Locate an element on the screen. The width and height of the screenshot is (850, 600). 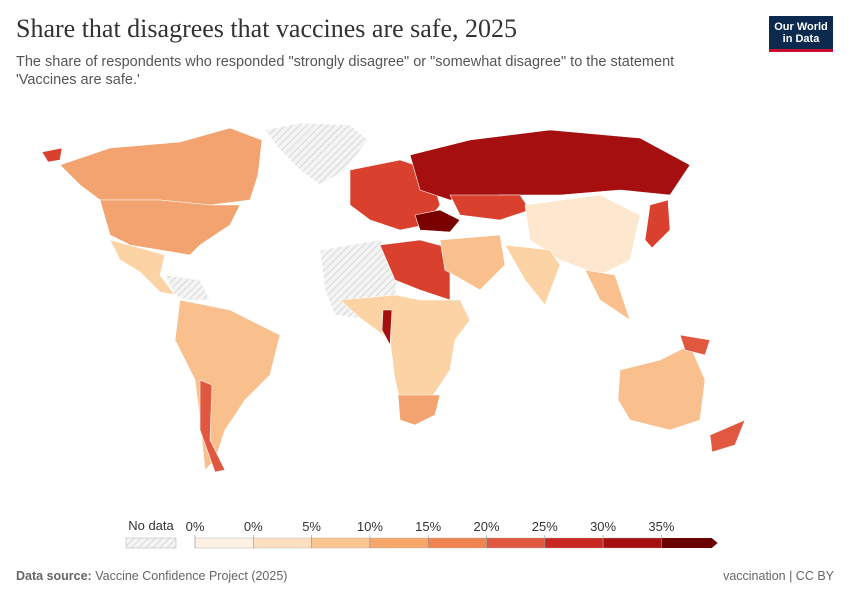
legend-tick-label: 15% is located at coordinates (428, 526).